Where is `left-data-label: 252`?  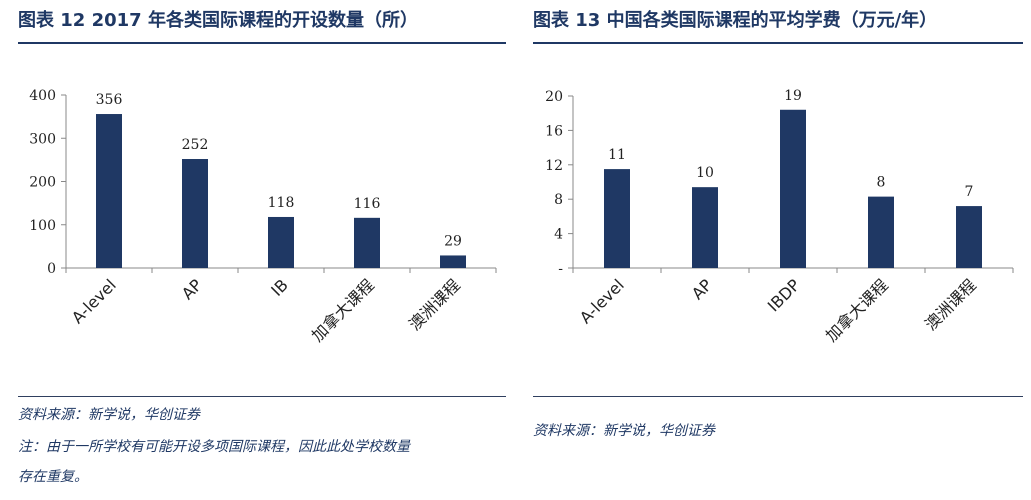 left-data-label: 252 is located at coordinates (195, 145).